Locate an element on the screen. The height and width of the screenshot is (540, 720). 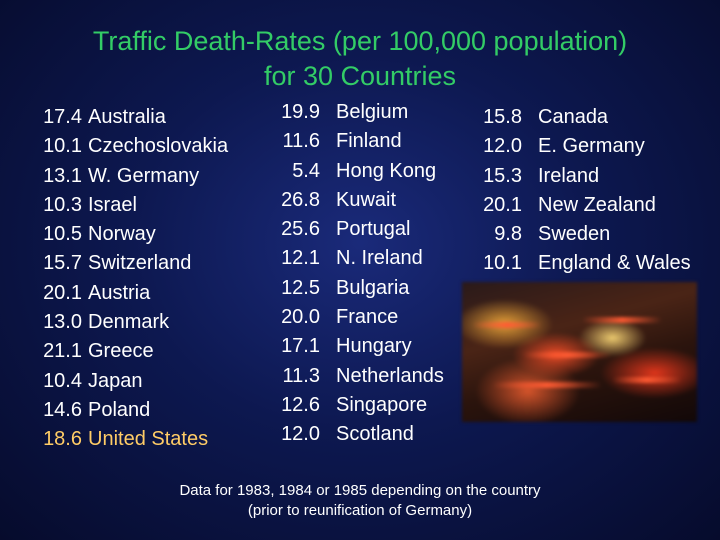
rate-value: 13.1 is located at coordinates (62, 175).